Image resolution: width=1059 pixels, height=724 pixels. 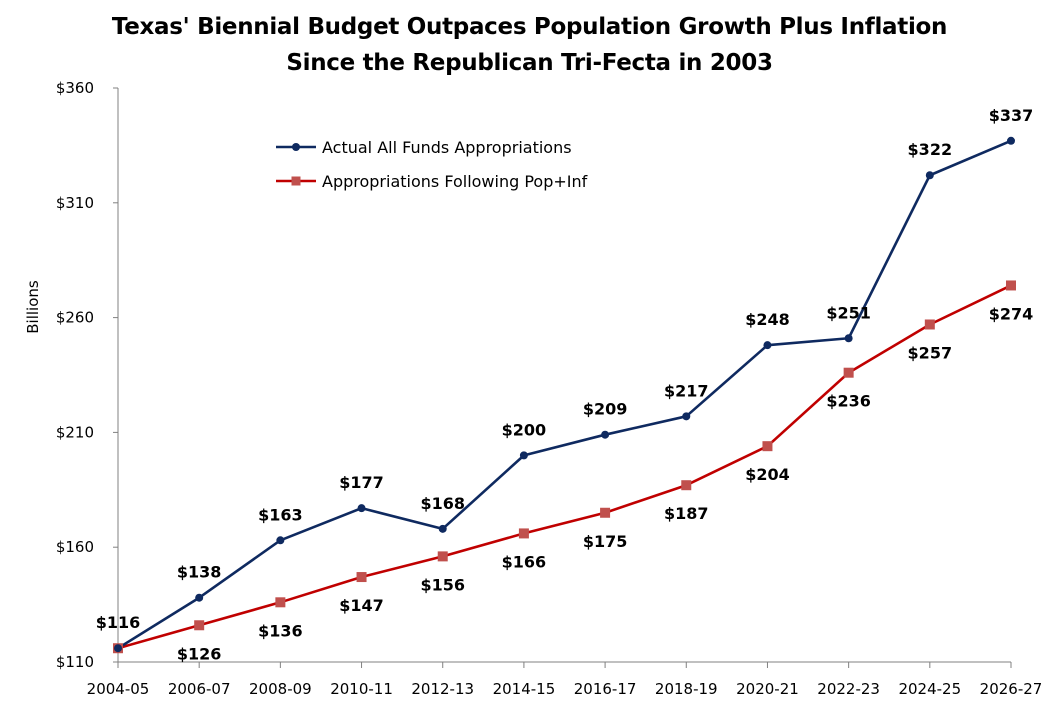 I want to click on x-tick-label: 2018-19, so click(x=686, y=689).